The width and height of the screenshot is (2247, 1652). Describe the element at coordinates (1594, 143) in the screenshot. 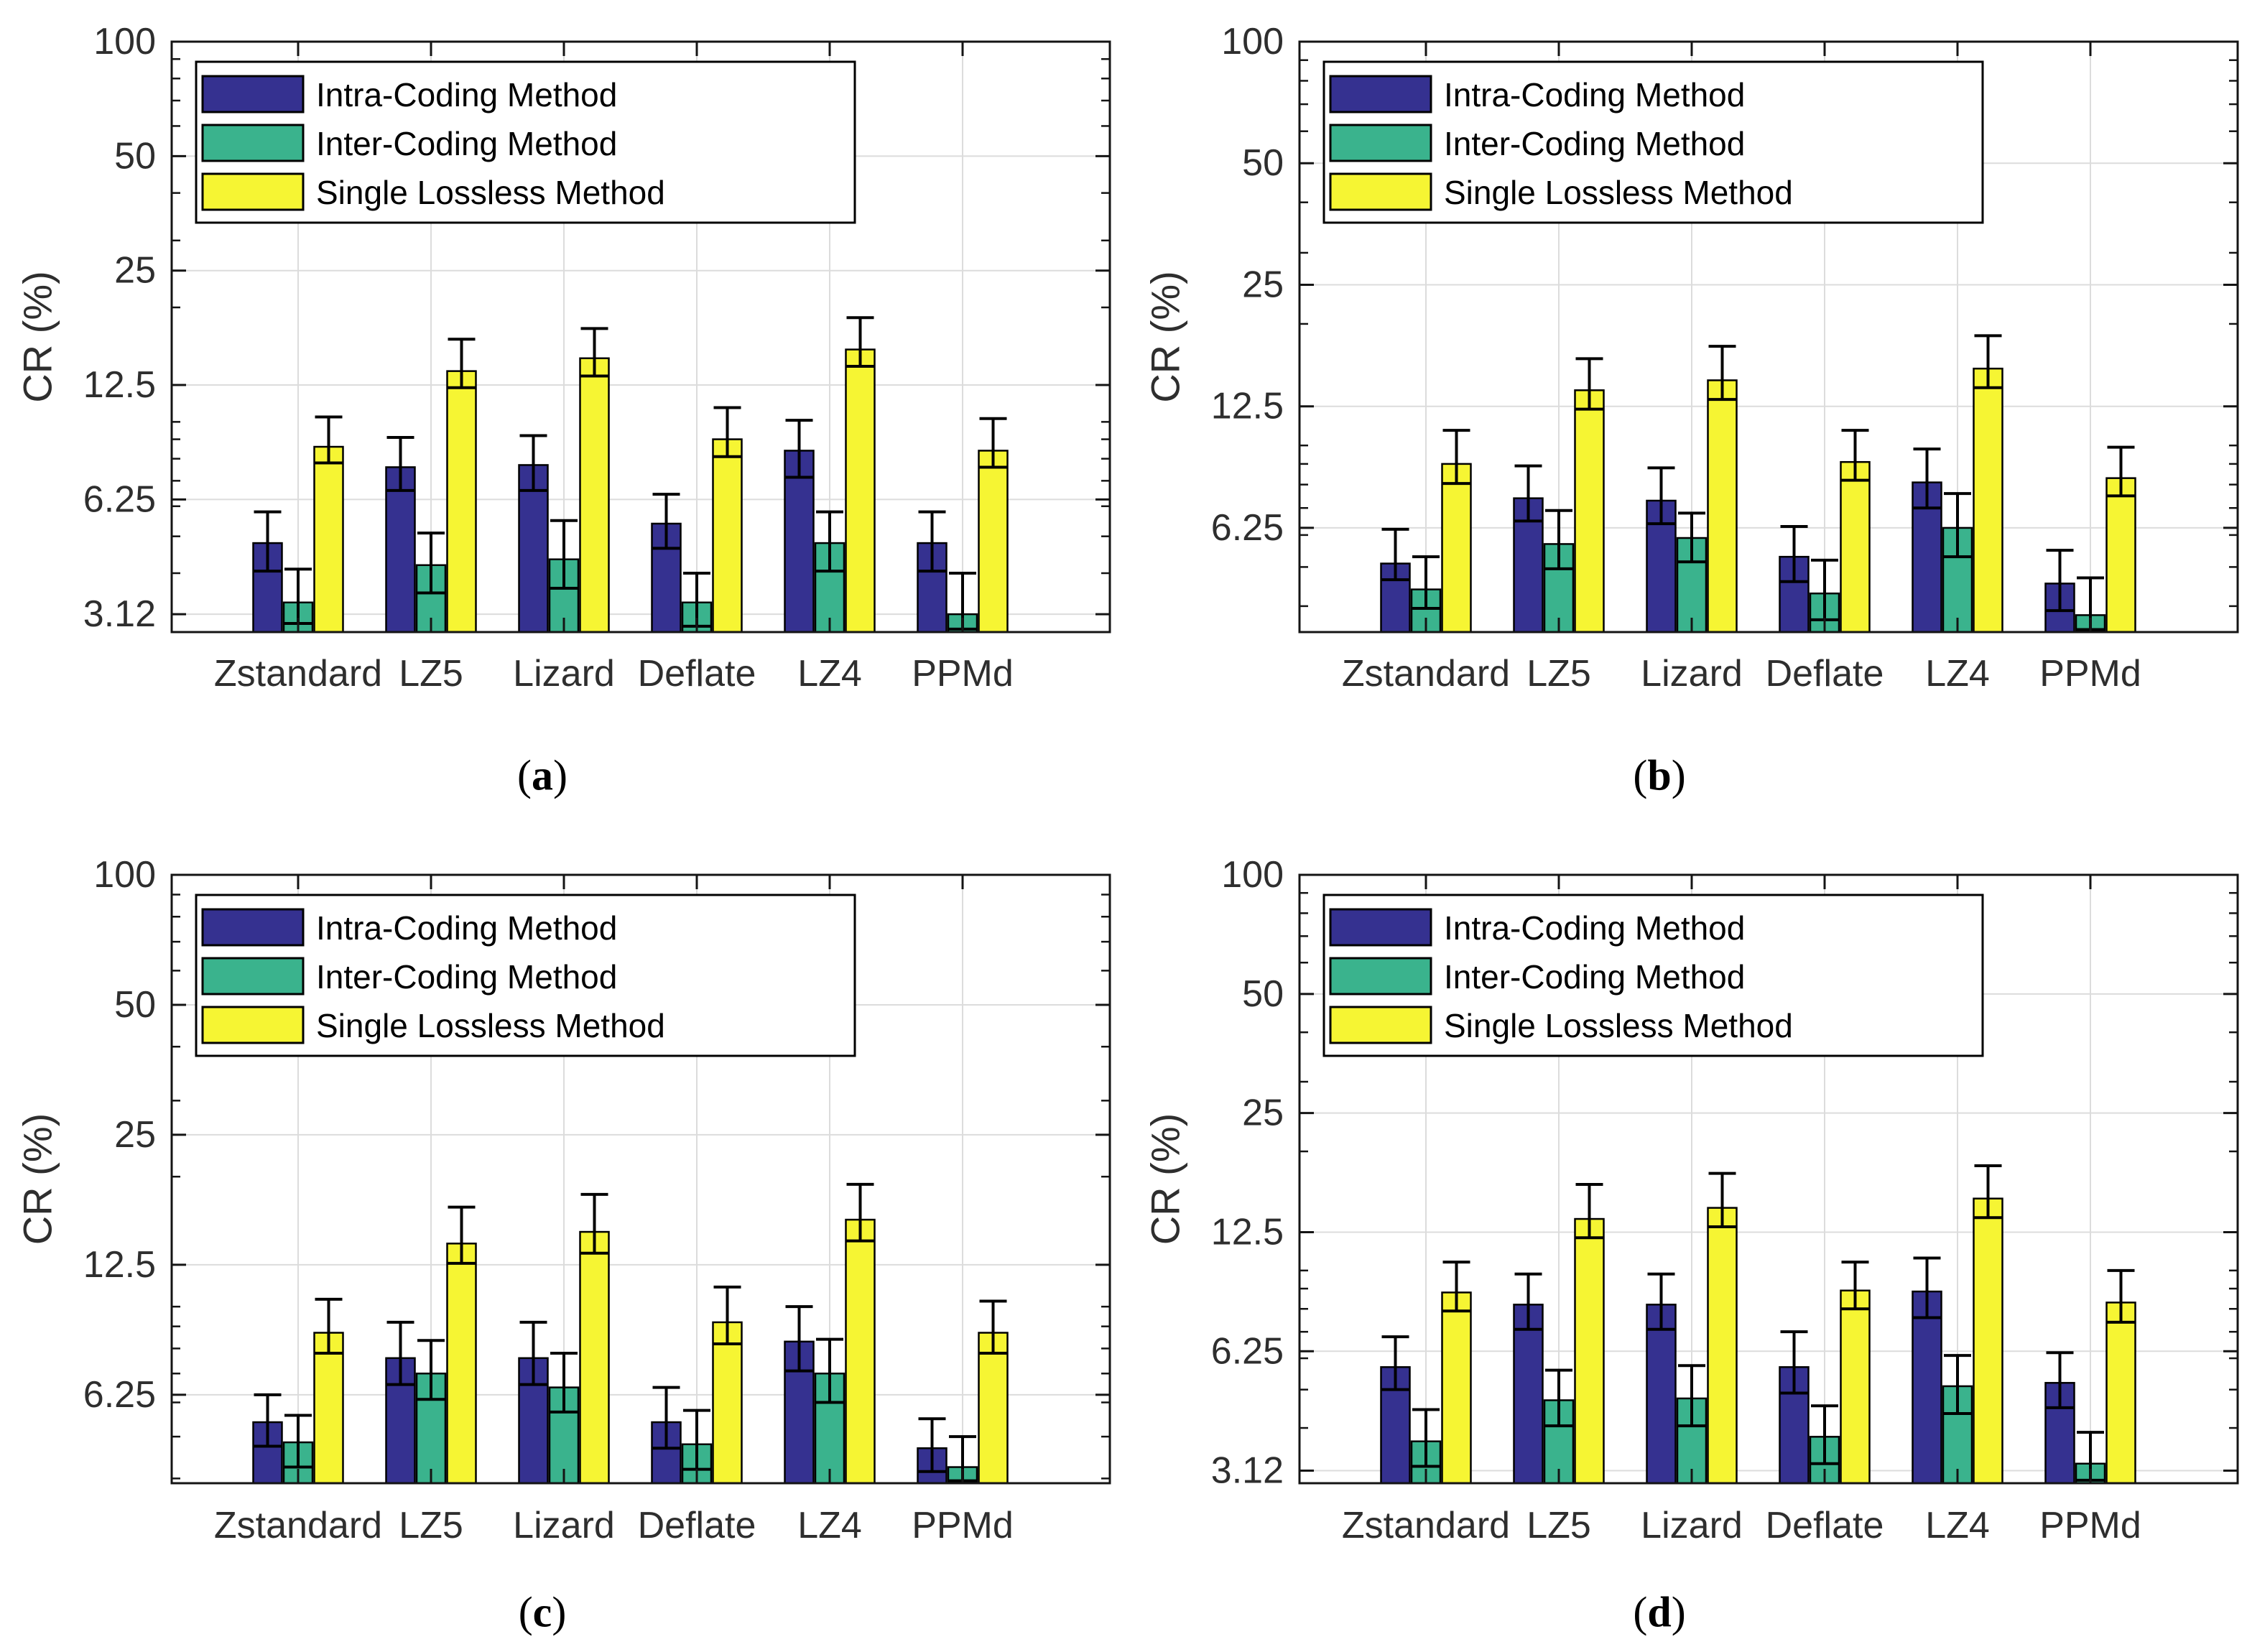

I see `legend-label: Inter-Coding Method` at that location.